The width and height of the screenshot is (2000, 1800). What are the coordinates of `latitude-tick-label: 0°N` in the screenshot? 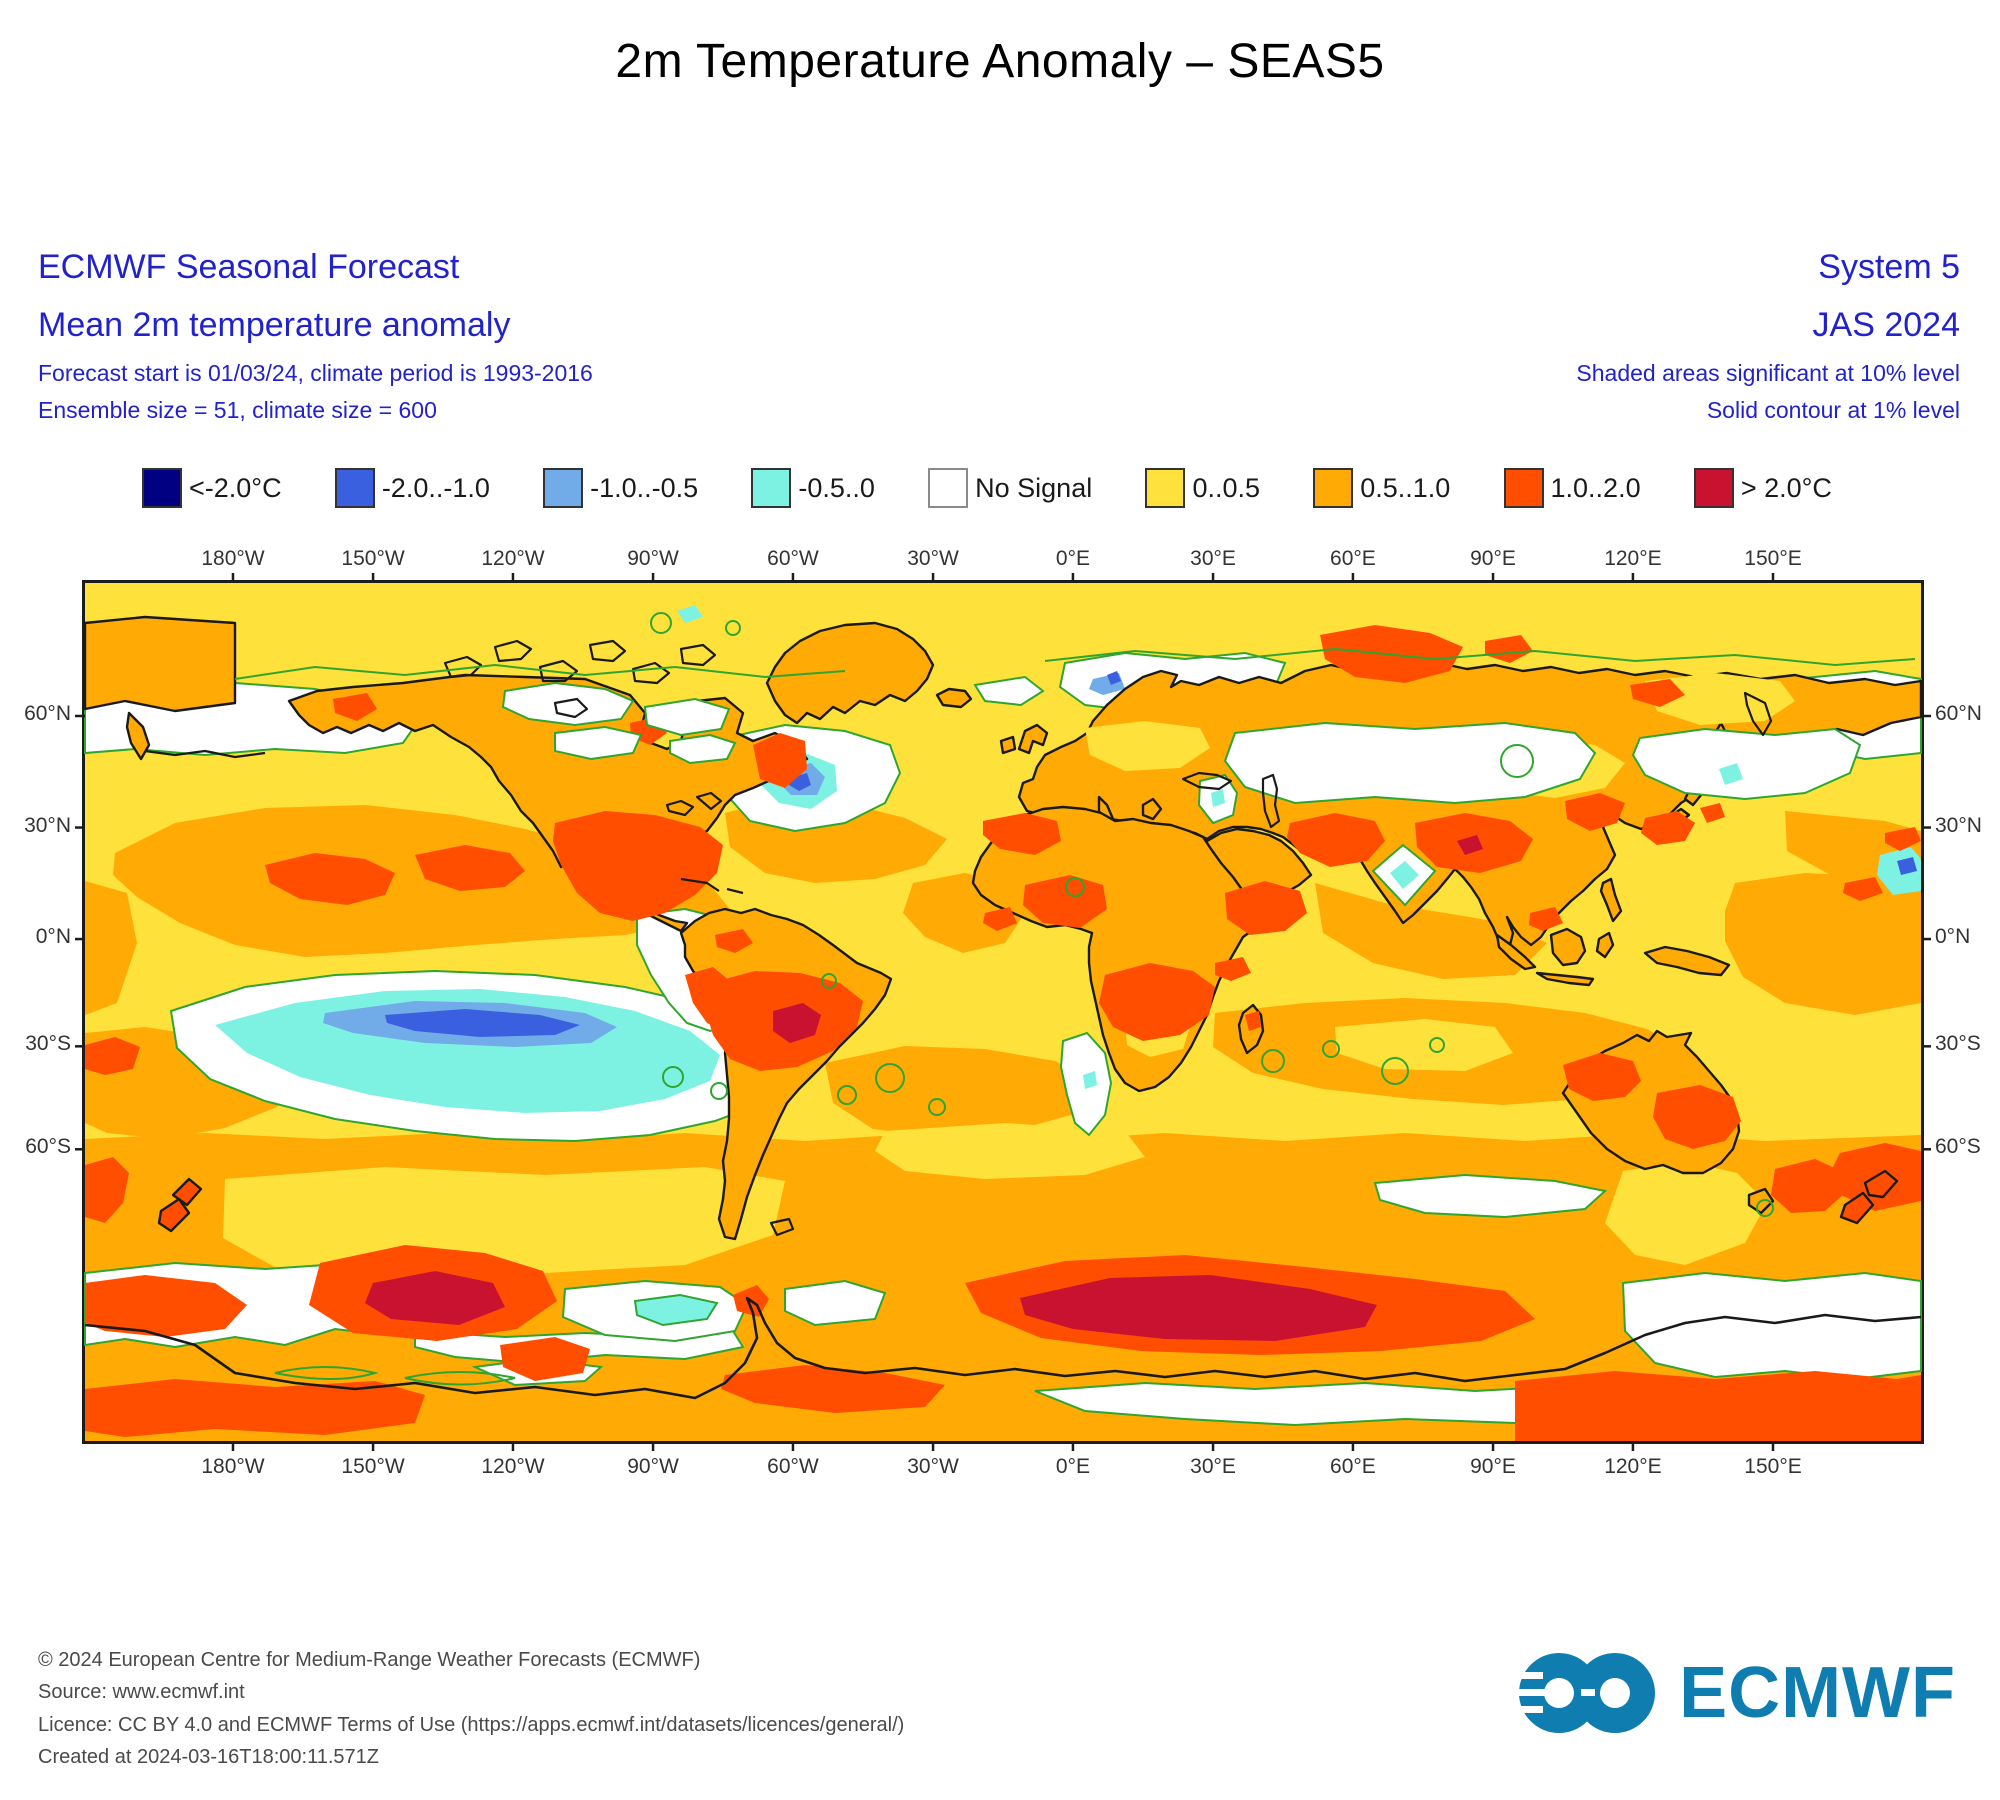 It's located at (53, 937).